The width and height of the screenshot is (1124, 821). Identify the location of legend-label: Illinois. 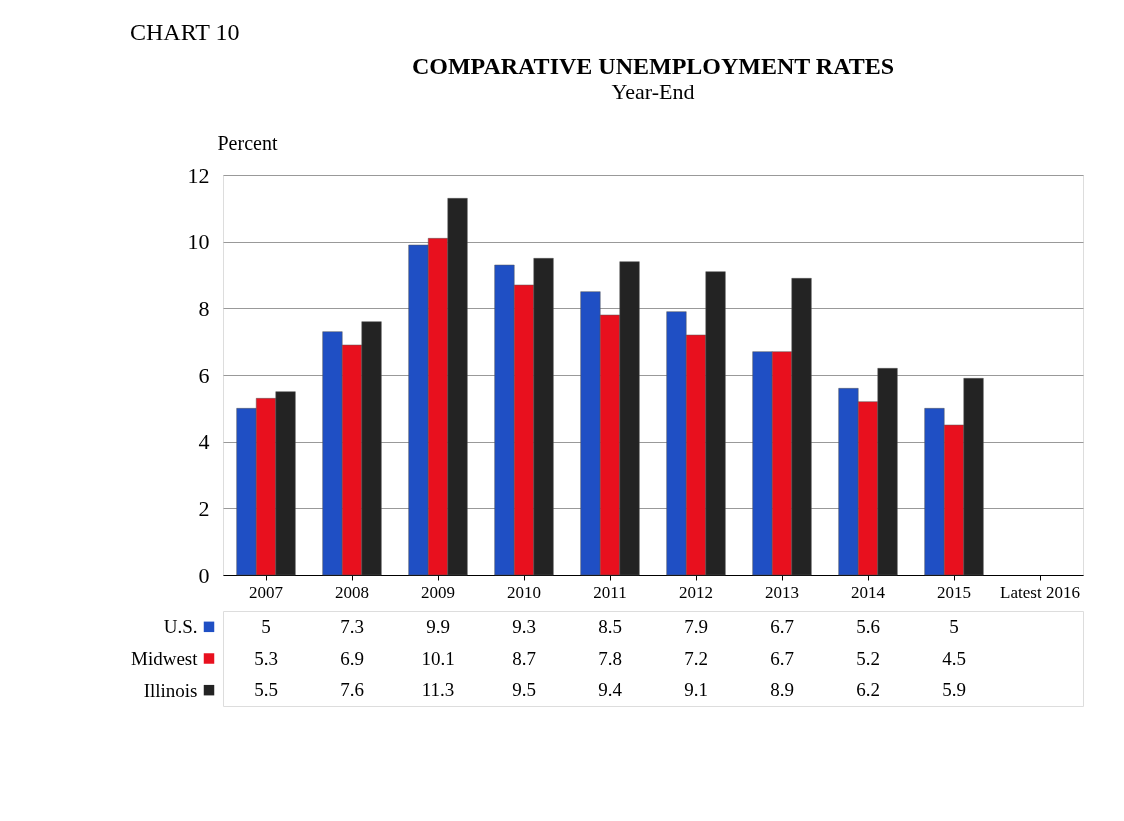
(170, 690).